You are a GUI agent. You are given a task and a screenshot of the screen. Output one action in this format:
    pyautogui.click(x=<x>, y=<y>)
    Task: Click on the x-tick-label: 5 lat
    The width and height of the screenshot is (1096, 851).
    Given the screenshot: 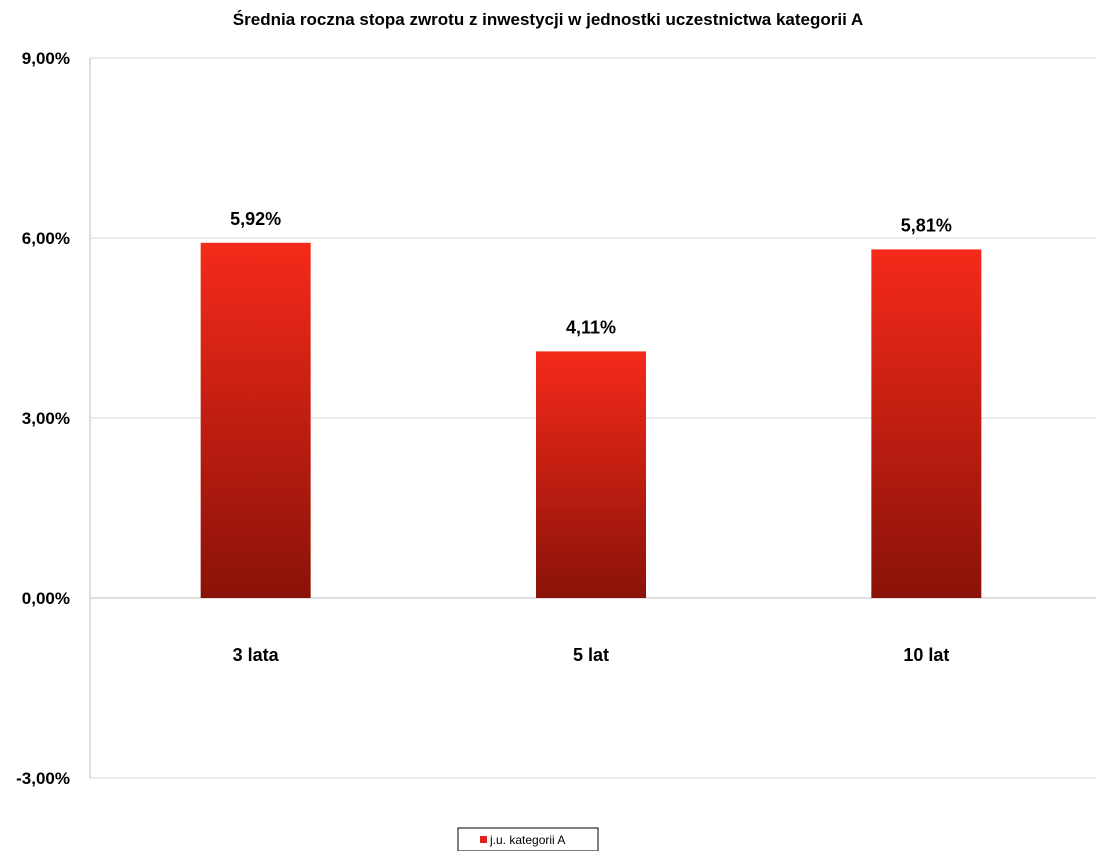 What is the action you would take?
    pyautogui.click(x=591, y=655)
    